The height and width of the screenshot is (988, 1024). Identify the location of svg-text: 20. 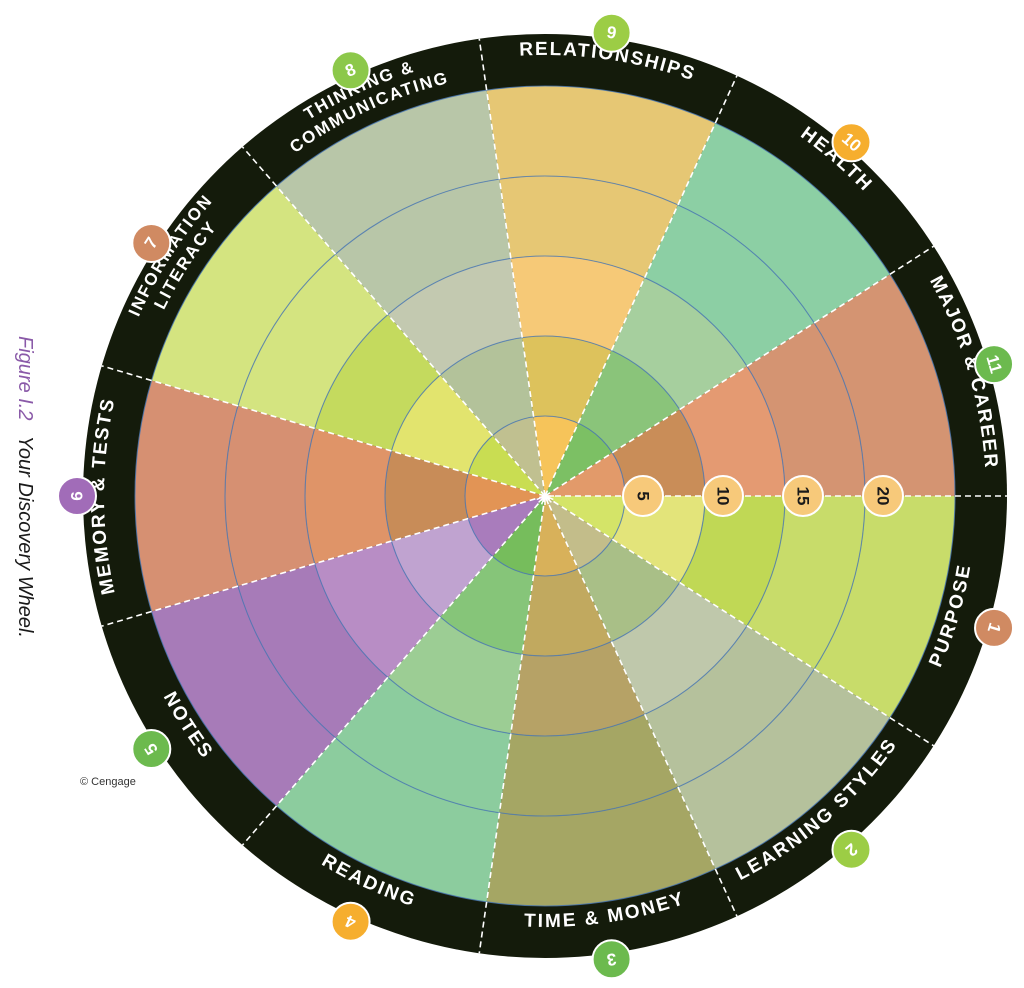
(883, 496).